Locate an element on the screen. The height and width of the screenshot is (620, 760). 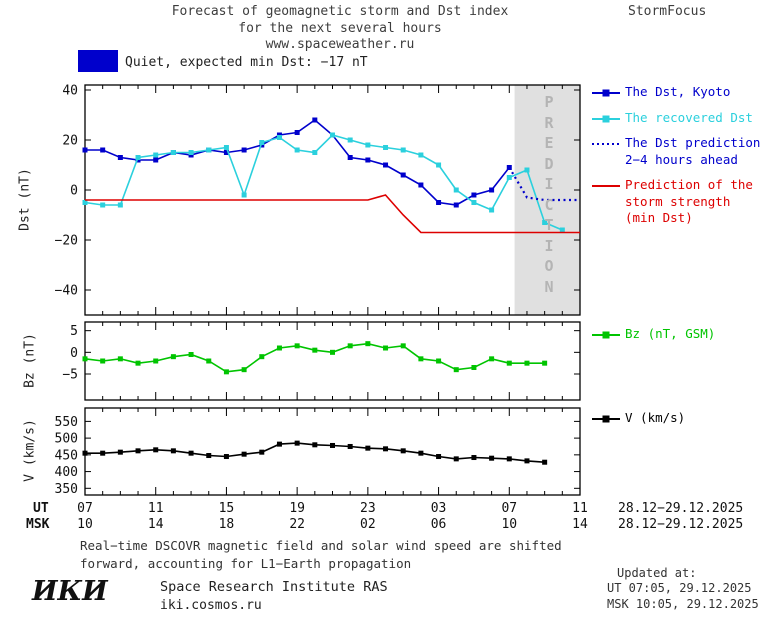
x-tick-label: 18 is located at coordinates (226, 524).